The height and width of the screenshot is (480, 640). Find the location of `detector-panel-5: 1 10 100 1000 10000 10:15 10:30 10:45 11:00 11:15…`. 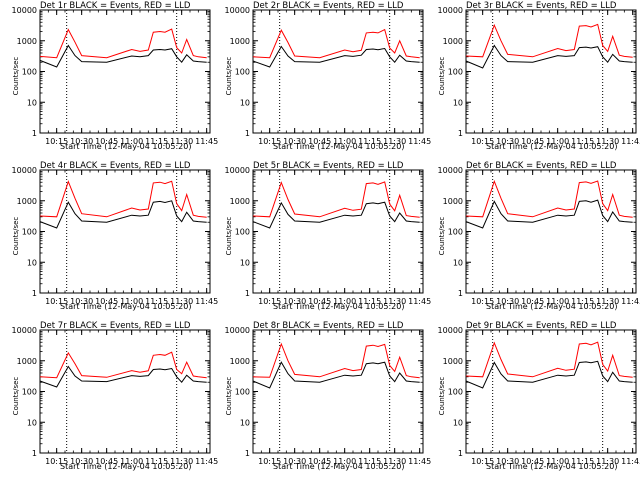

detector-panel-5: 1 10 100 1000 10000 10:15 10:30 10:45 11:00 11:15… is located at coordinates (322, 240).